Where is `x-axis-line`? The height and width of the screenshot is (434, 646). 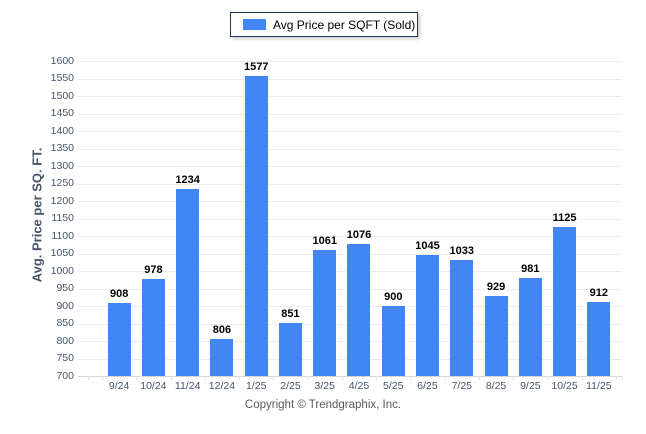
x-axis-line is located at coordinates (350, 376).